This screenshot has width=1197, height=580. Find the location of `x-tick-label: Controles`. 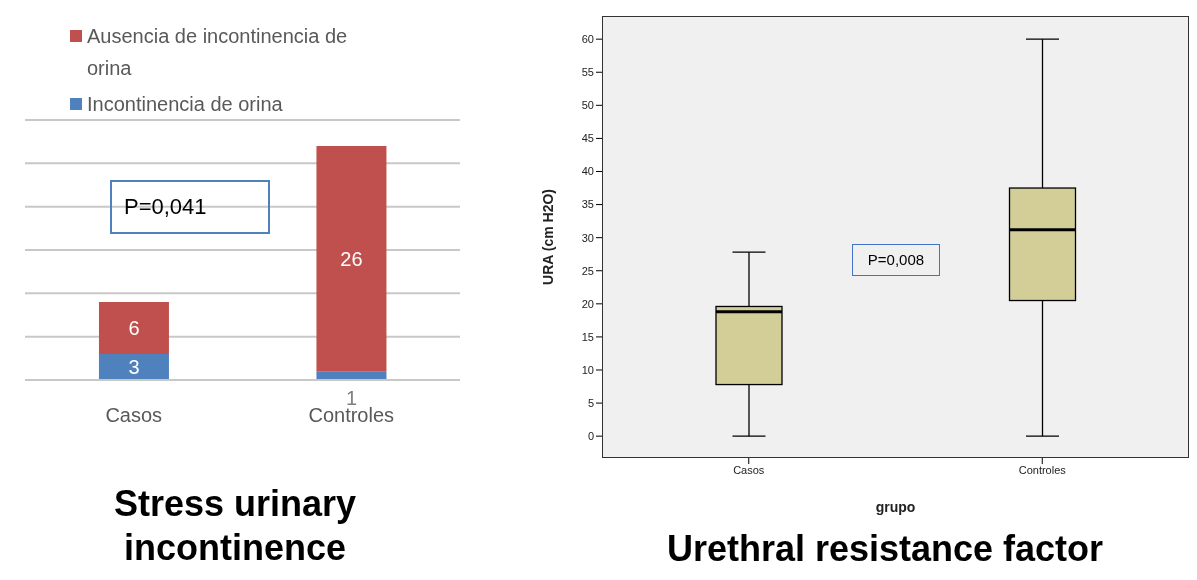

x-tick-label: Controles is located at coordinates (1042, 469).